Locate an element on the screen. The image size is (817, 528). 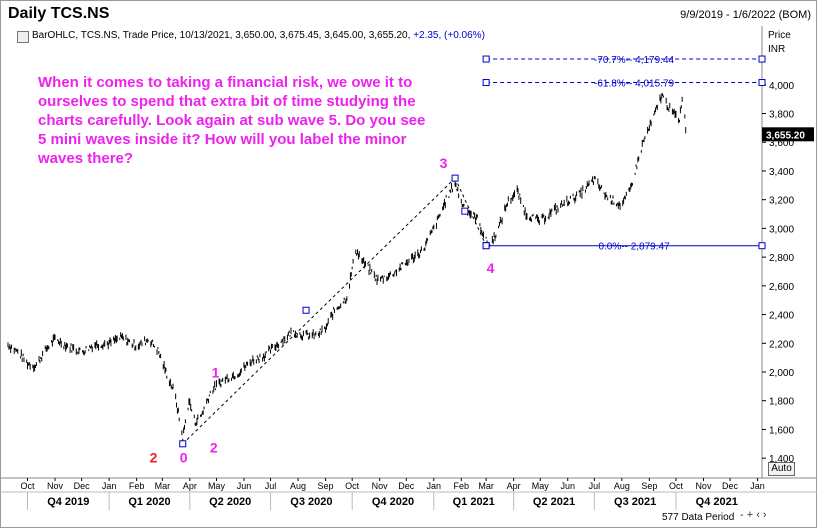
y-tick-label: 3,200 is located at coordinates (781, 201).